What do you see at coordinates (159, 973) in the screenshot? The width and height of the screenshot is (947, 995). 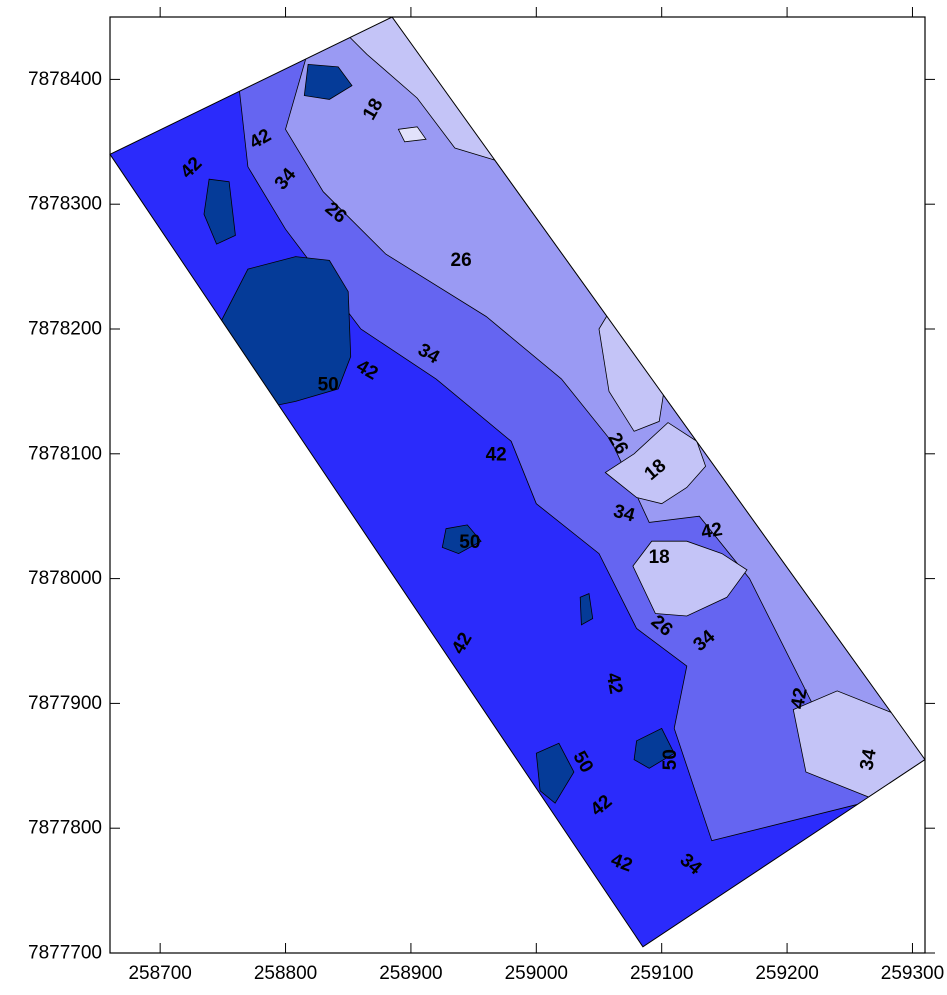 I see `x-tick-label: 258700` at bounding box center [159, 973].